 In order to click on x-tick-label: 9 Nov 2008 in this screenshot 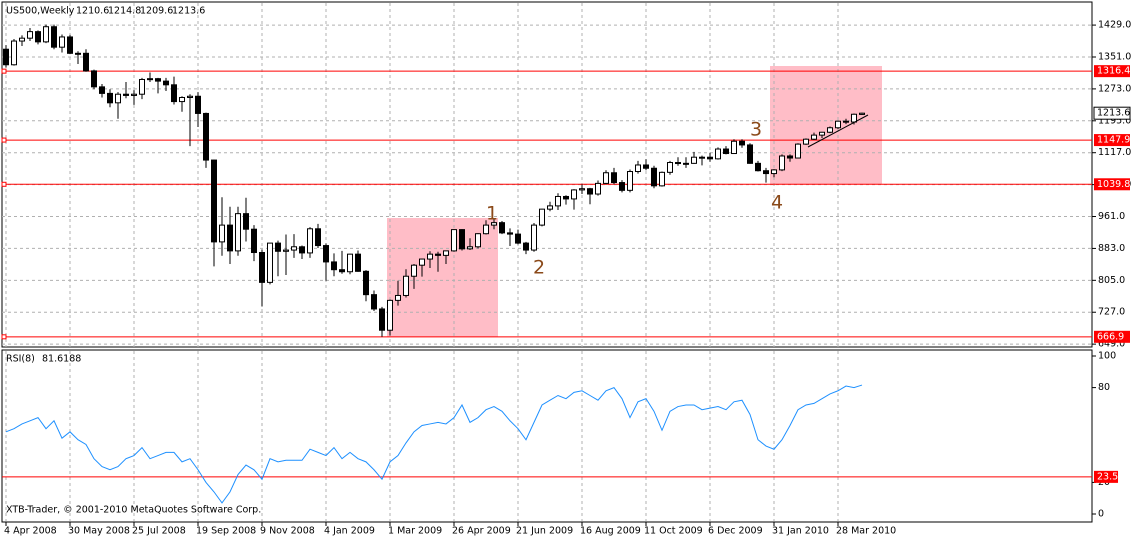, I will do `click(287, 531)`.